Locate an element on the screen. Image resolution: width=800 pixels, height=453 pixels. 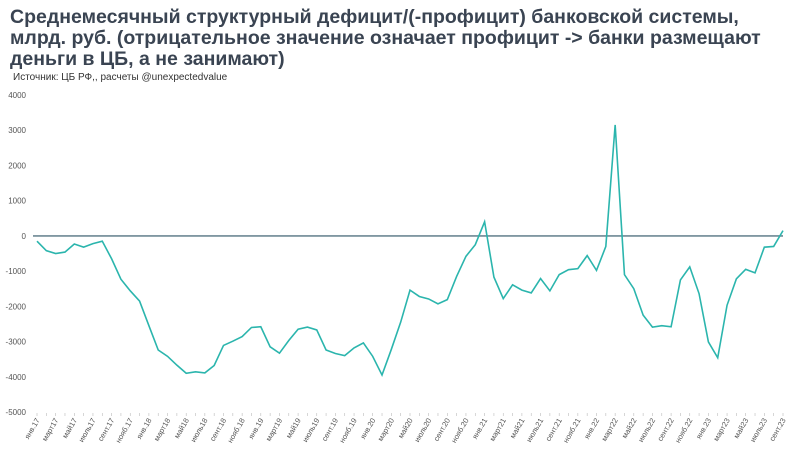
x-tick-label: май18 is located at coordinates (181, 428).